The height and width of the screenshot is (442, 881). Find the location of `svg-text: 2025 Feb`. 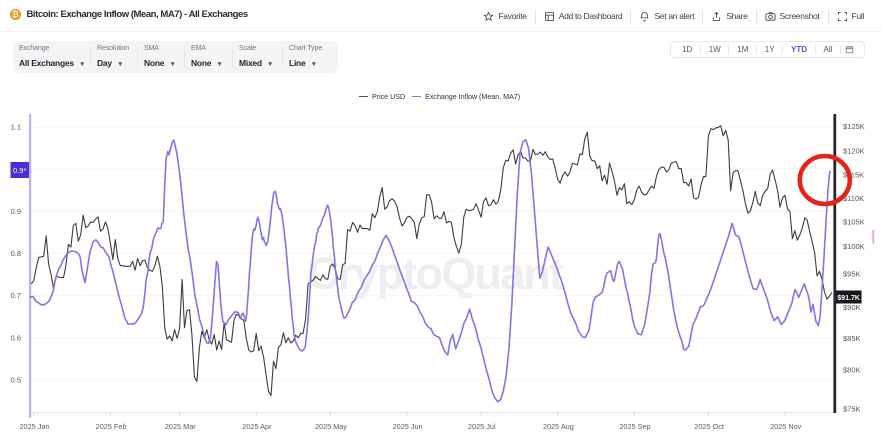

svg-text: 2025 Feb is located at coordinates (111, 426).